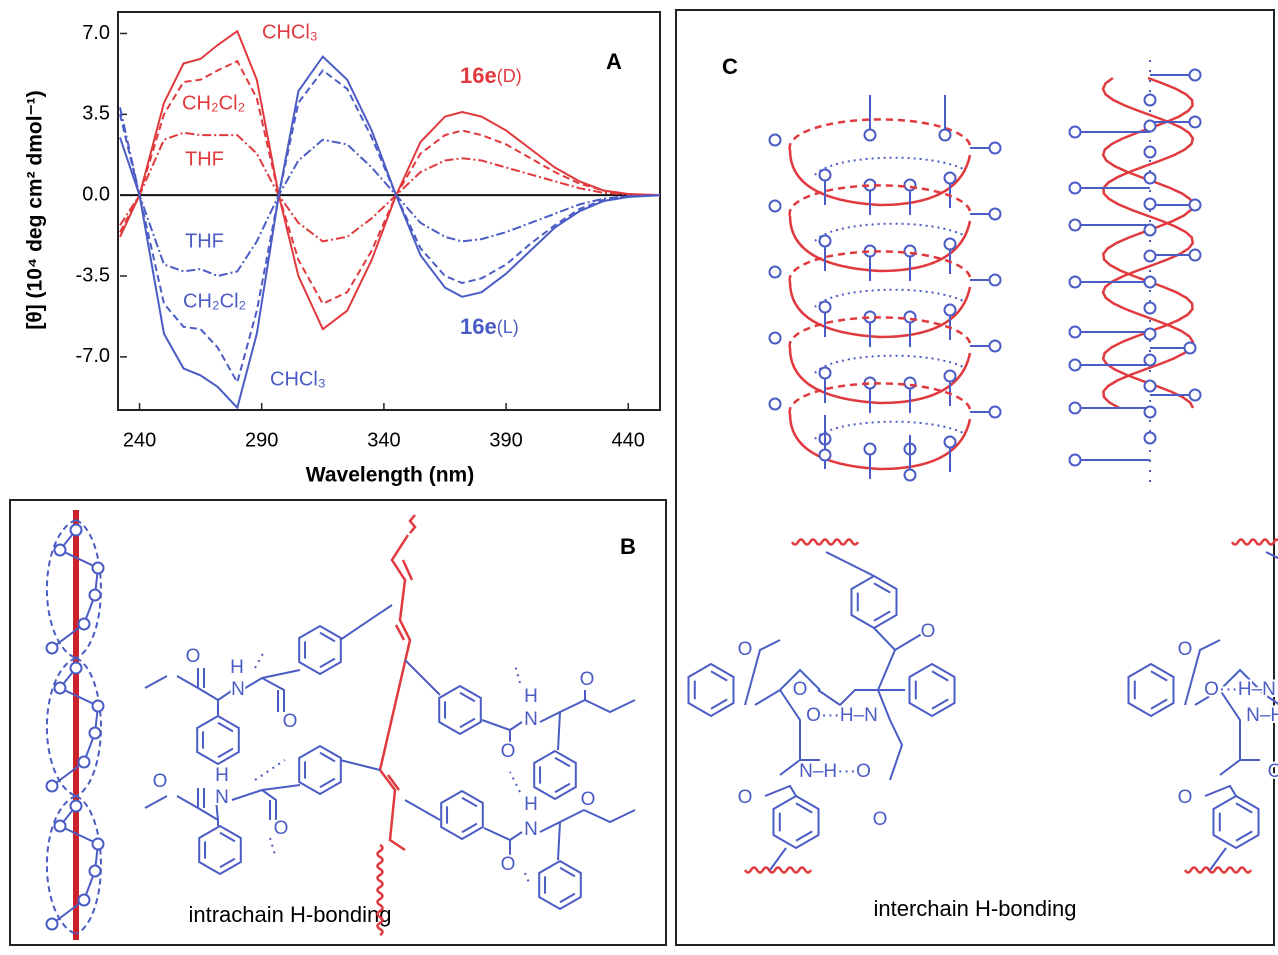 The width and height of the screenshot is (1278, 955). Describe the element at coordinates (628, 440) in the screenshot. I see `x-tick-label: 440` at that location.